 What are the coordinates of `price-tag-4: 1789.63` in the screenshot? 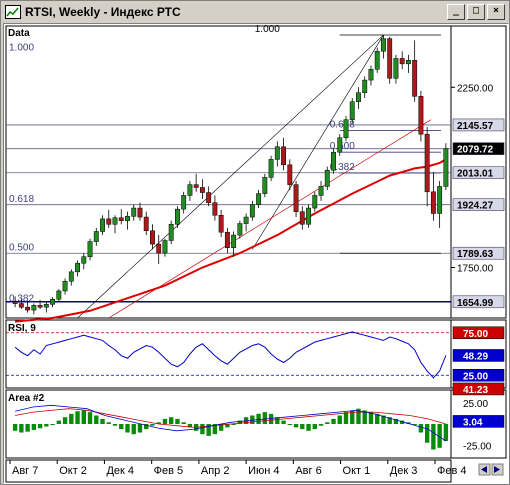 It's located at (475, 254).